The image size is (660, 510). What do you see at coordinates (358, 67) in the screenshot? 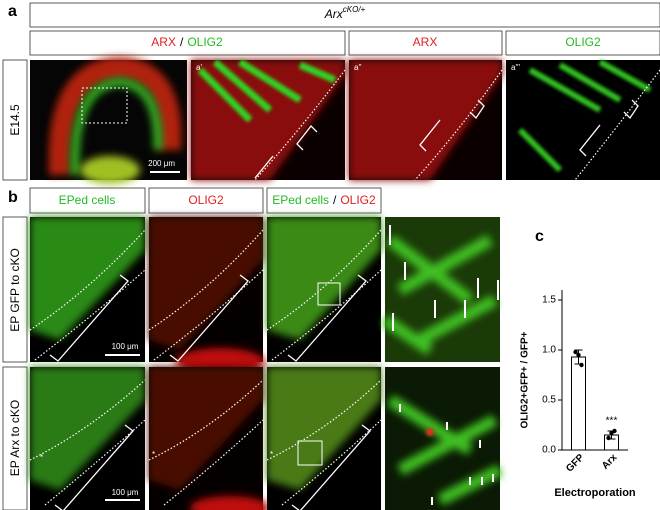
I see `svg-text: a''` at bounding box center [358, 67].